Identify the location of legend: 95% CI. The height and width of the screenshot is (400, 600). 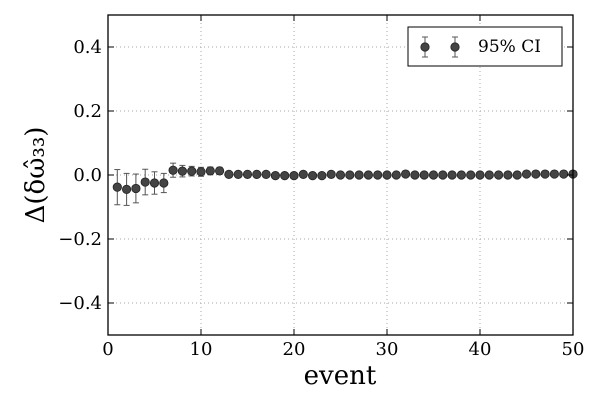
(485, 46).